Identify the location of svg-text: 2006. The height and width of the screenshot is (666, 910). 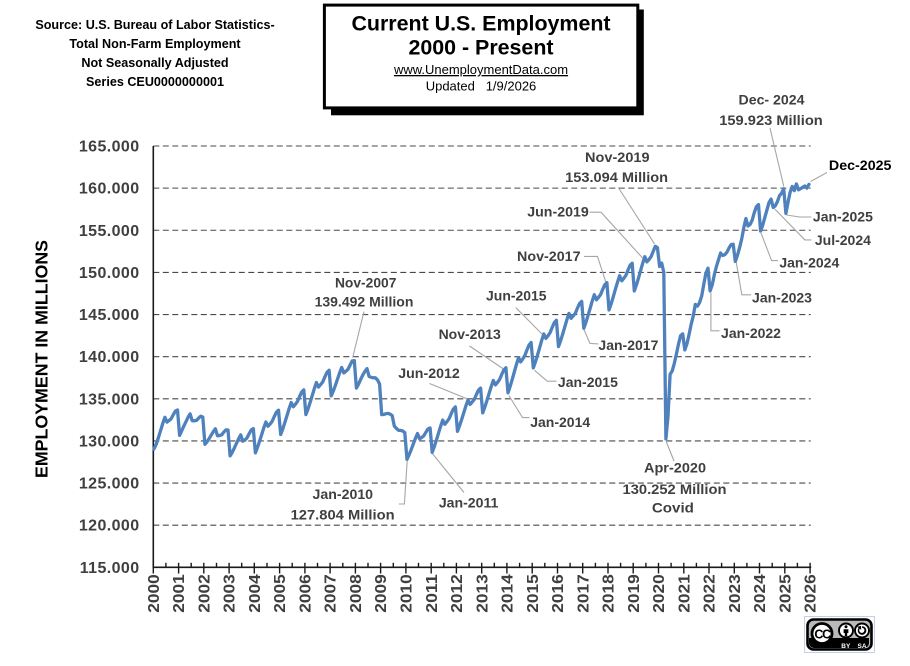
(306, 593).